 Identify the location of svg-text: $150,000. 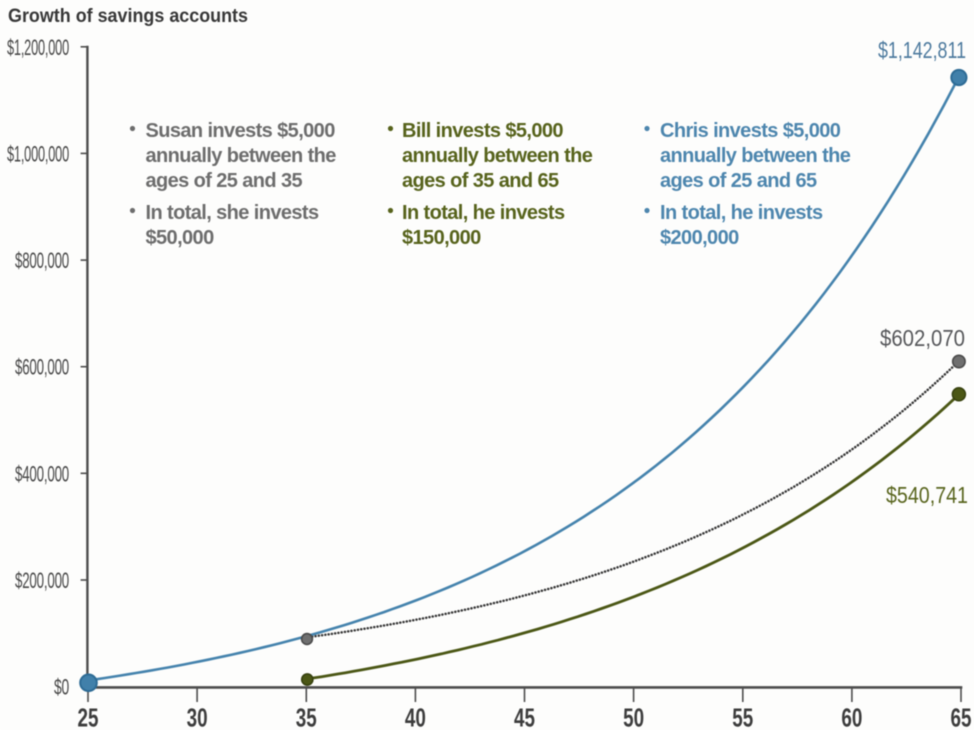
(441, 238).